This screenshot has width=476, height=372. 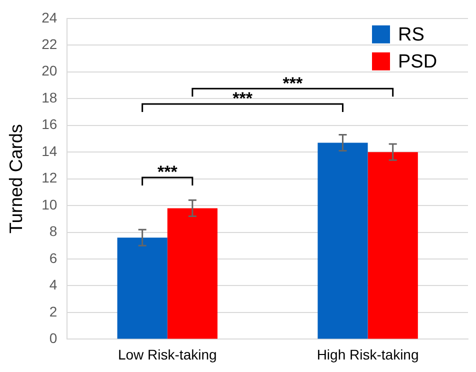 What do you see at coordinates (50, 178) in the screenshot?
I see `y-tick-label: 12` at bounding box center [50, 178].